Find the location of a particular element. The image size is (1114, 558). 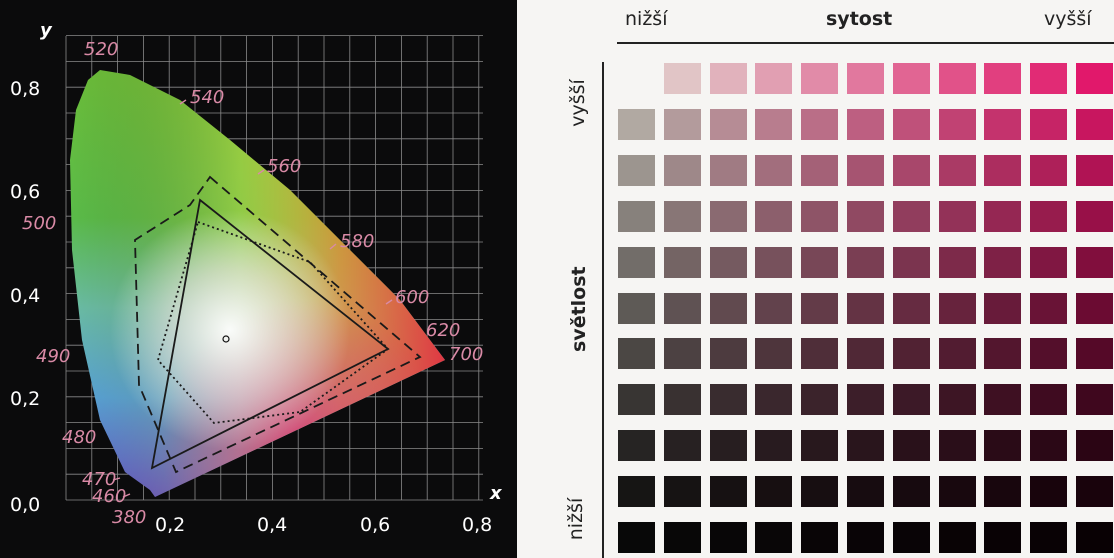

saturation-axis-line is located at coordinates (865, 43).